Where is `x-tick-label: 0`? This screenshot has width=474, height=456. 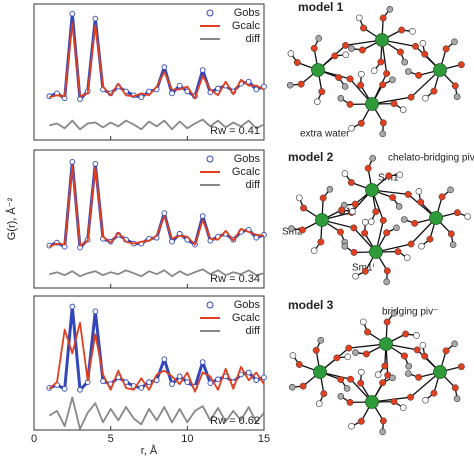 x-tick-label: 0 is located at coordinates (34, 439).